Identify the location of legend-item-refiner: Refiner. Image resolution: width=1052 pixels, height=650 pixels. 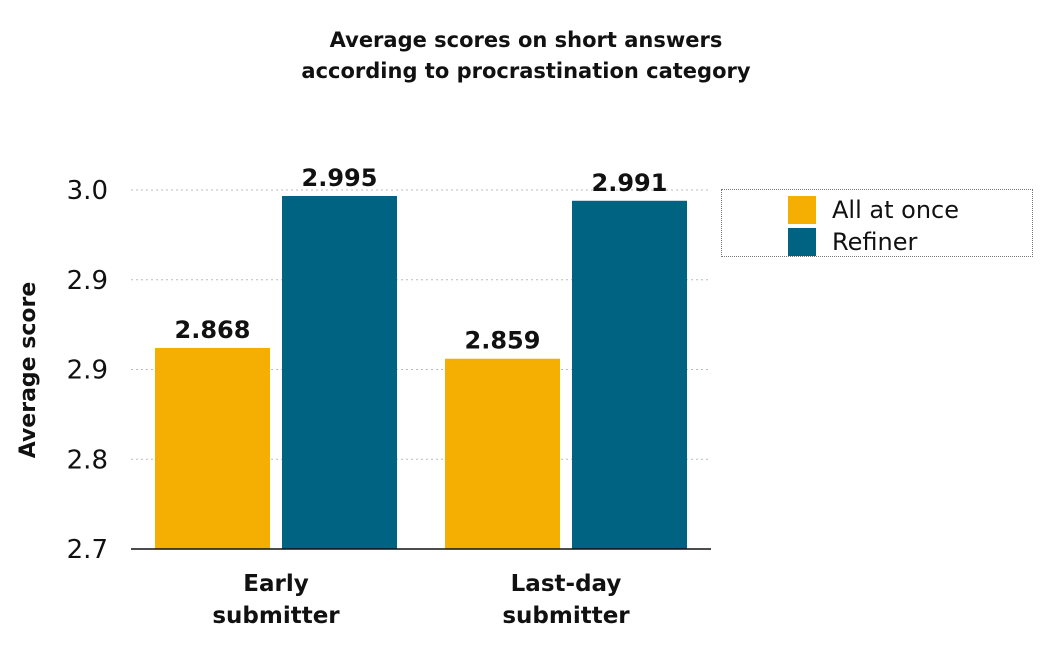
(852, 242).